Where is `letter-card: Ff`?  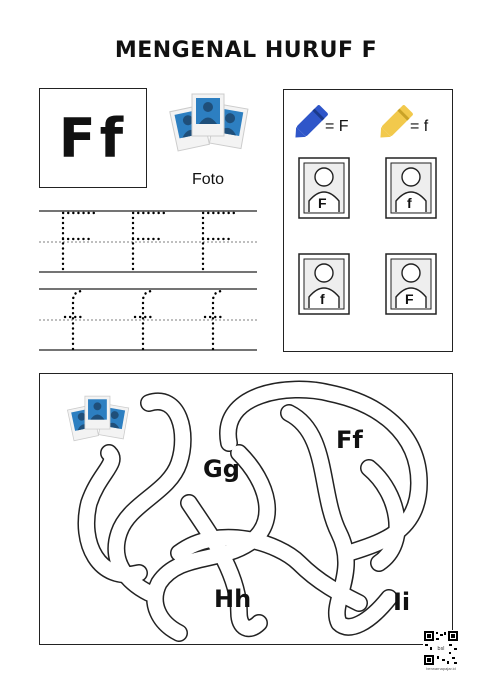
letter-card: Ff is located at coordinates (93, 138).